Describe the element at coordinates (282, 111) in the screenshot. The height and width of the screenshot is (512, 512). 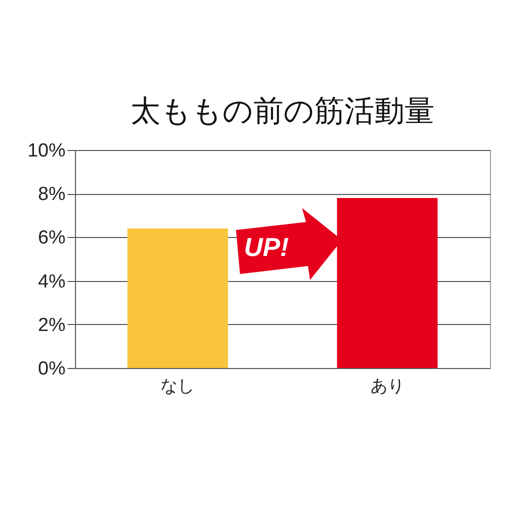
I see `chart-title: 太ももの前の筋活動量` at that location.